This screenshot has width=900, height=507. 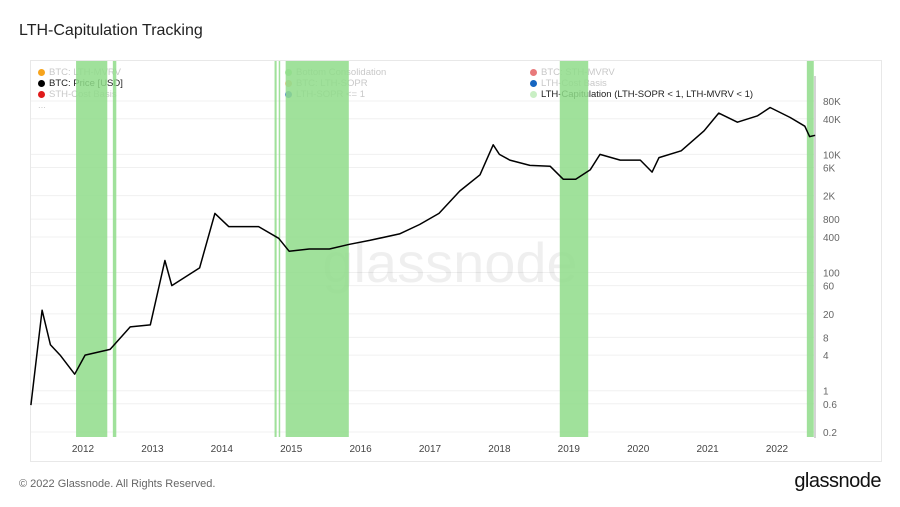 What do you see at coordinates (222, 449) in the screenshot?
I see `x-tick-label: 2014` at bounding box center [222, 449].